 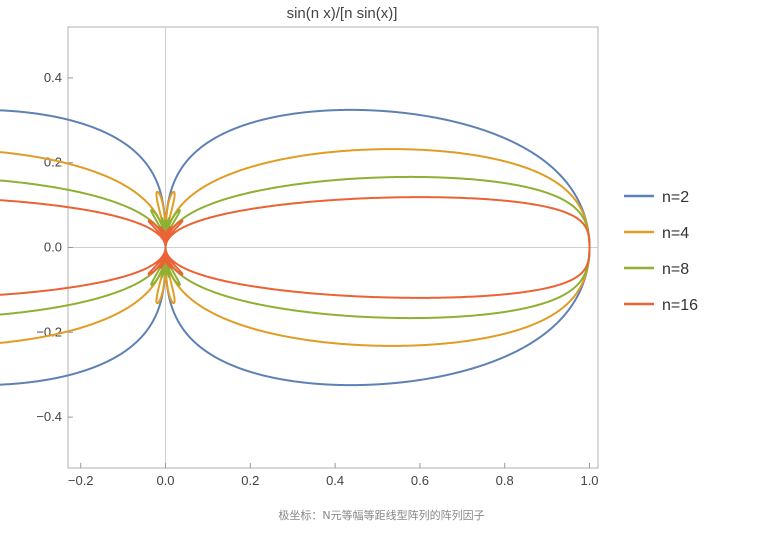 I want to click on legend-label: n=16, so click(x=680, y=305).